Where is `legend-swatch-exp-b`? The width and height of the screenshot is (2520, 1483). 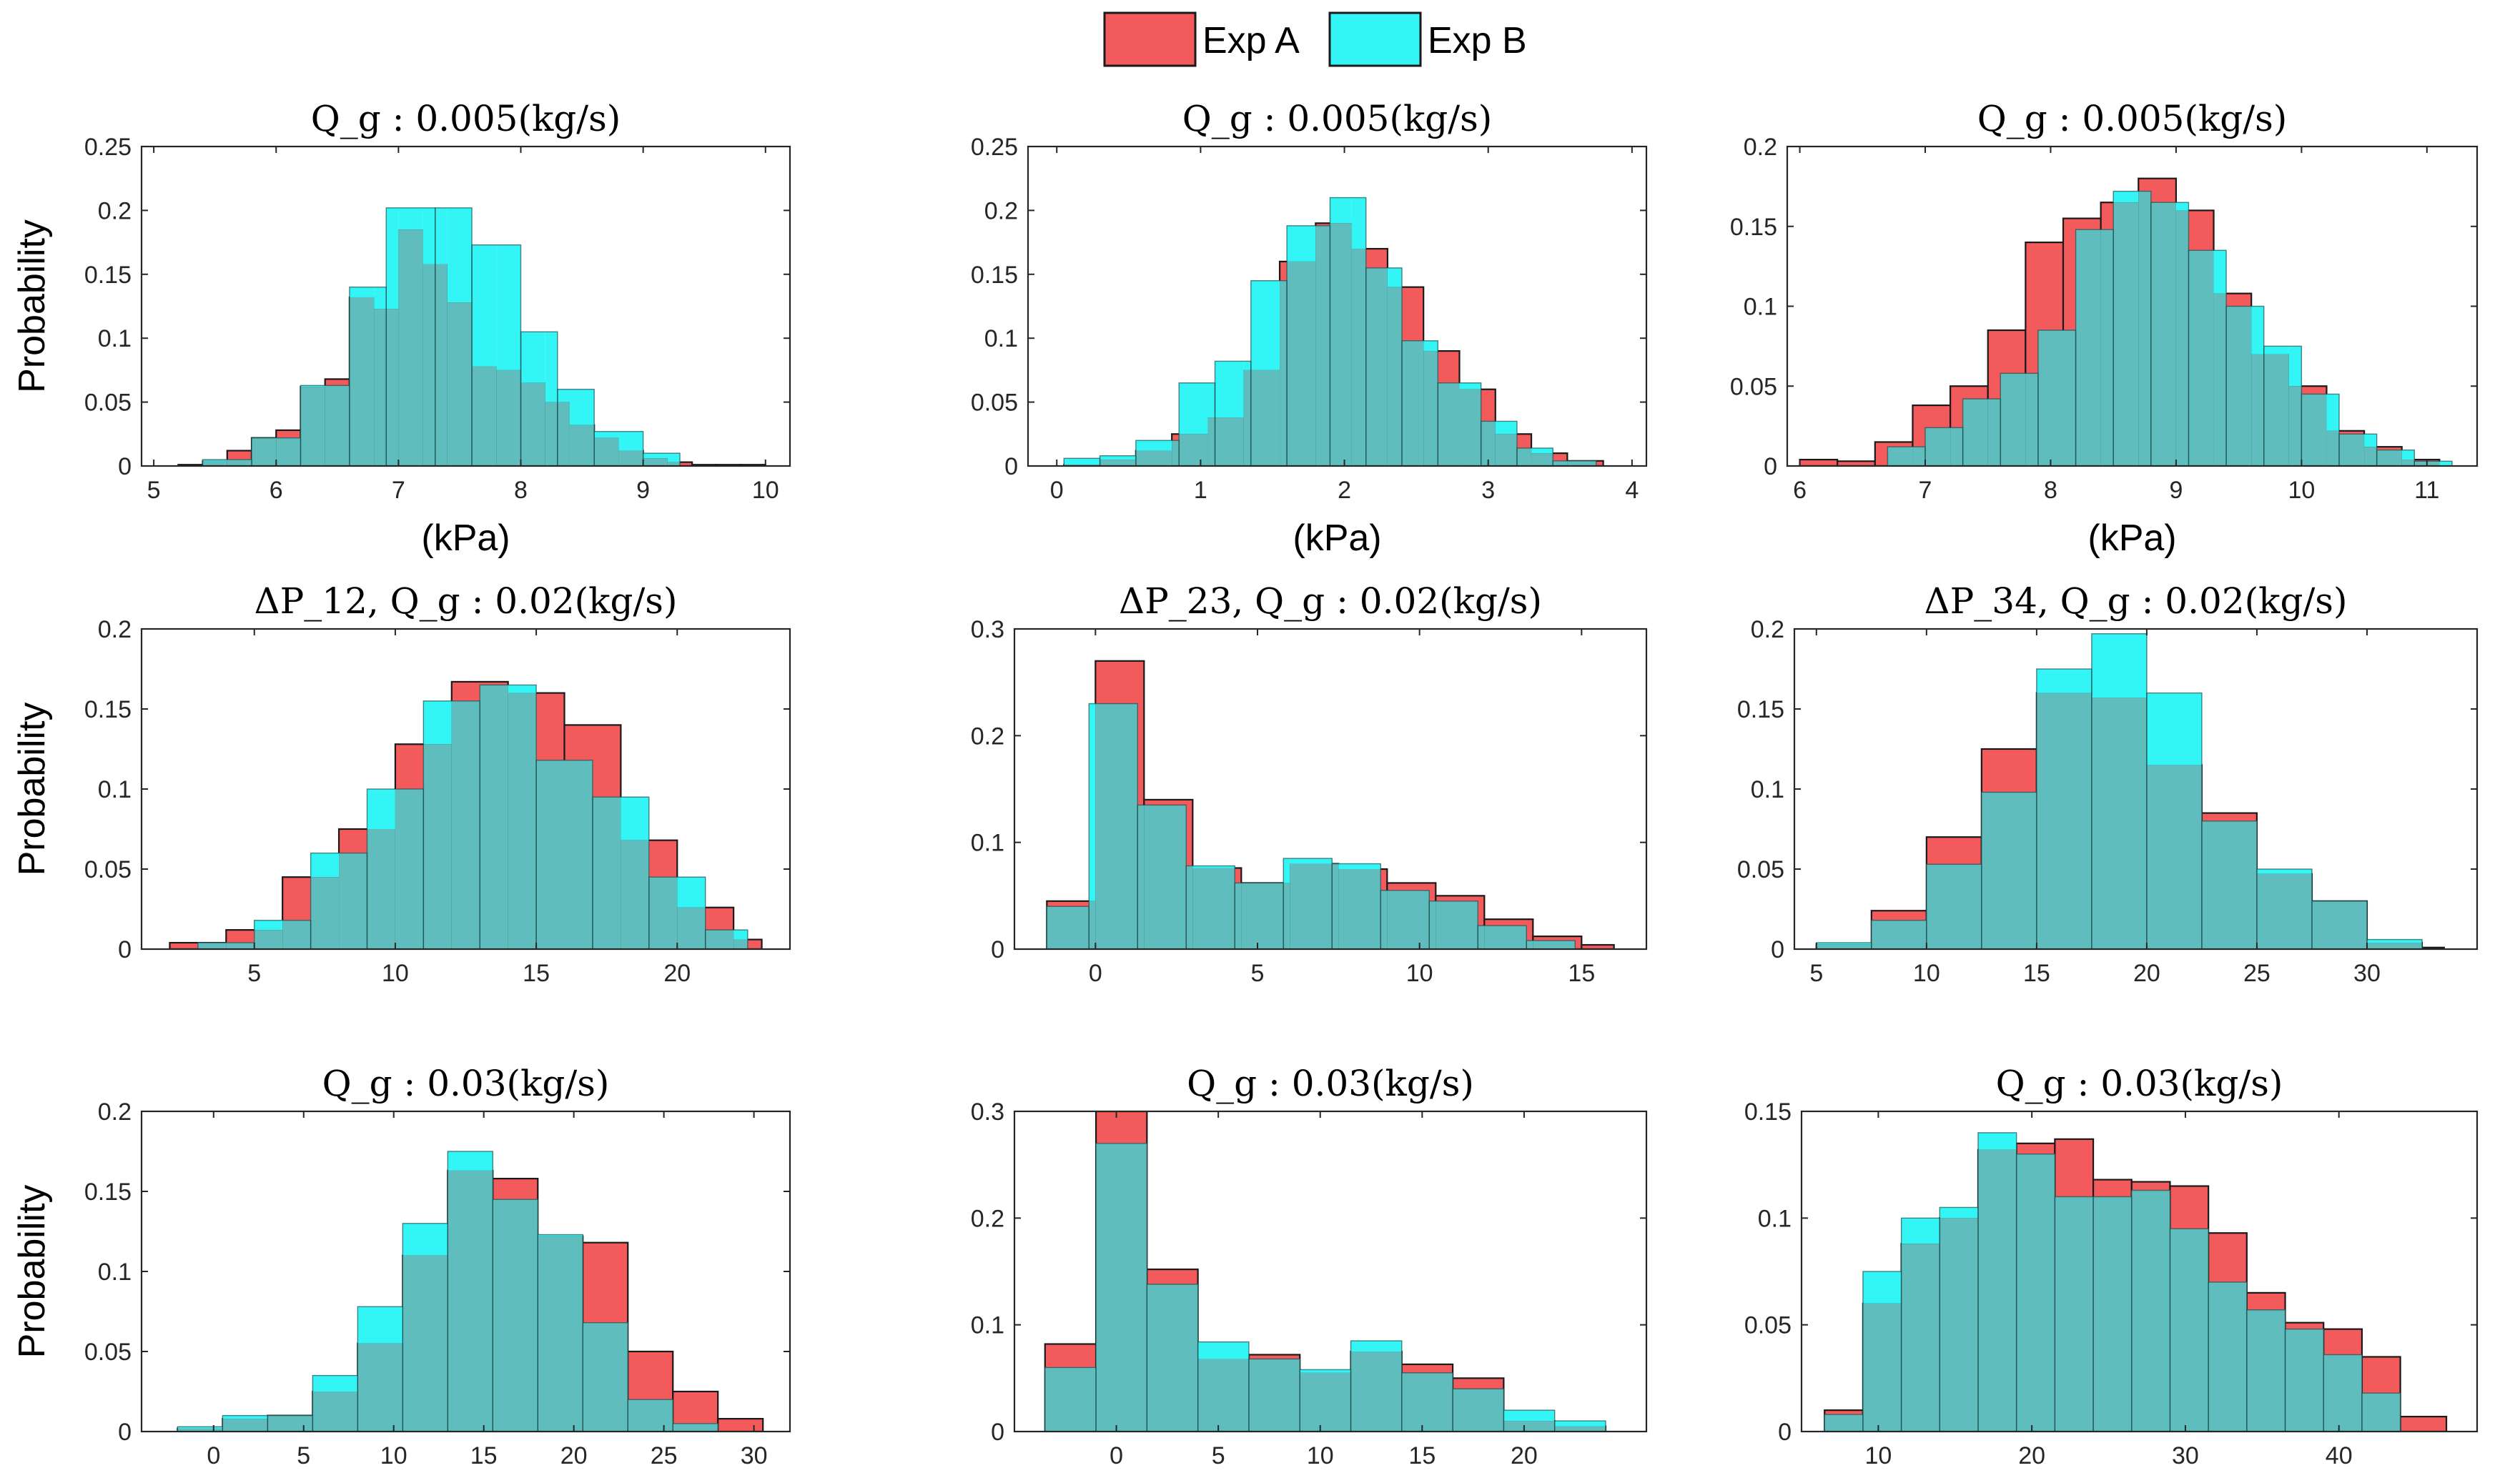
legend-swatch-exp-b is located at coordinates (1375, 39).